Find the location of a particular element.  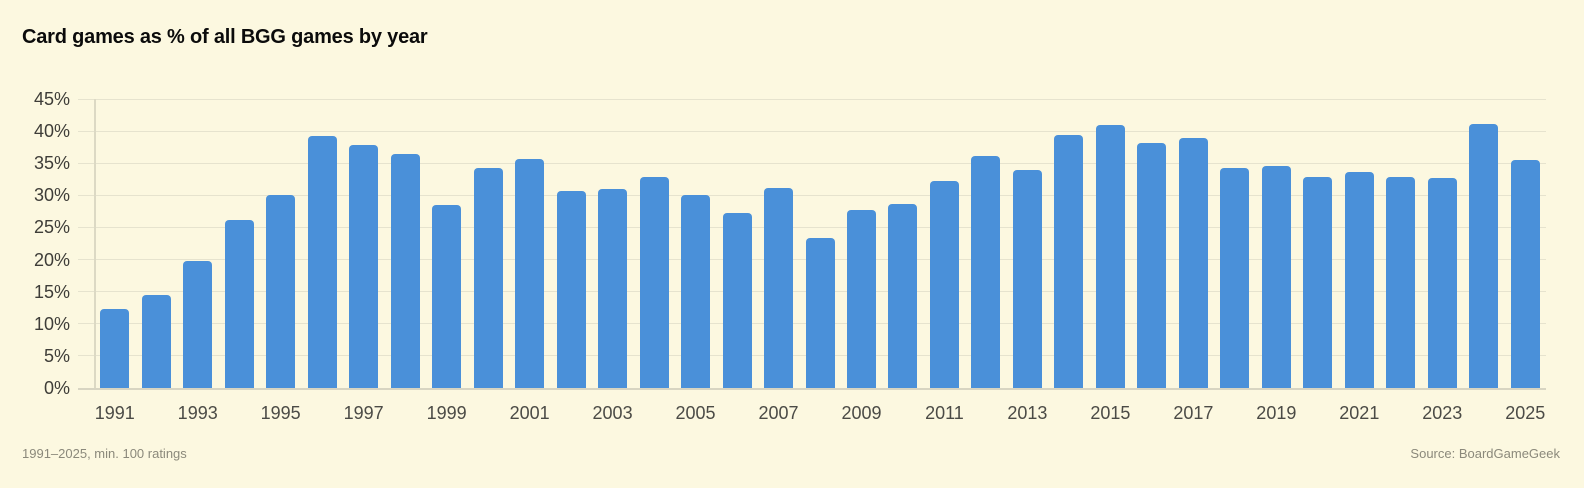

x-axis-tick-label: 2001 is located at coordinates (529, 413).